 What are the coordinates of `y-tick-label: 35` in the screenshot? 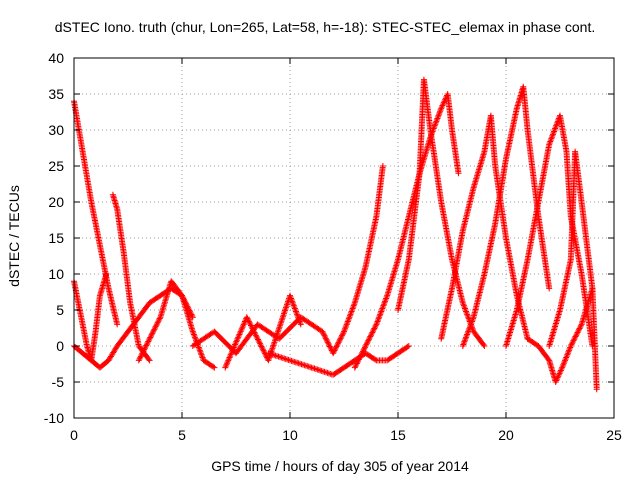 It's located at (56, 94).